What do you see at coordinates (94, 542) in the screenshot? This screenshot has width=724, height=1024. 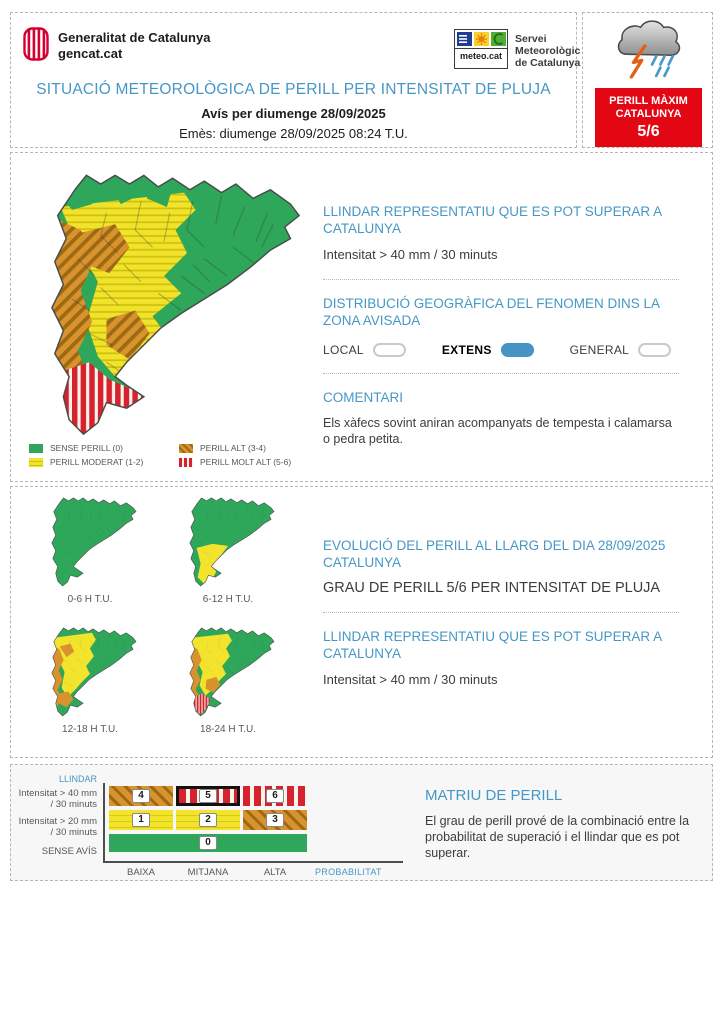 I see `map-0-6-icon` at bounding box center [94, 542].